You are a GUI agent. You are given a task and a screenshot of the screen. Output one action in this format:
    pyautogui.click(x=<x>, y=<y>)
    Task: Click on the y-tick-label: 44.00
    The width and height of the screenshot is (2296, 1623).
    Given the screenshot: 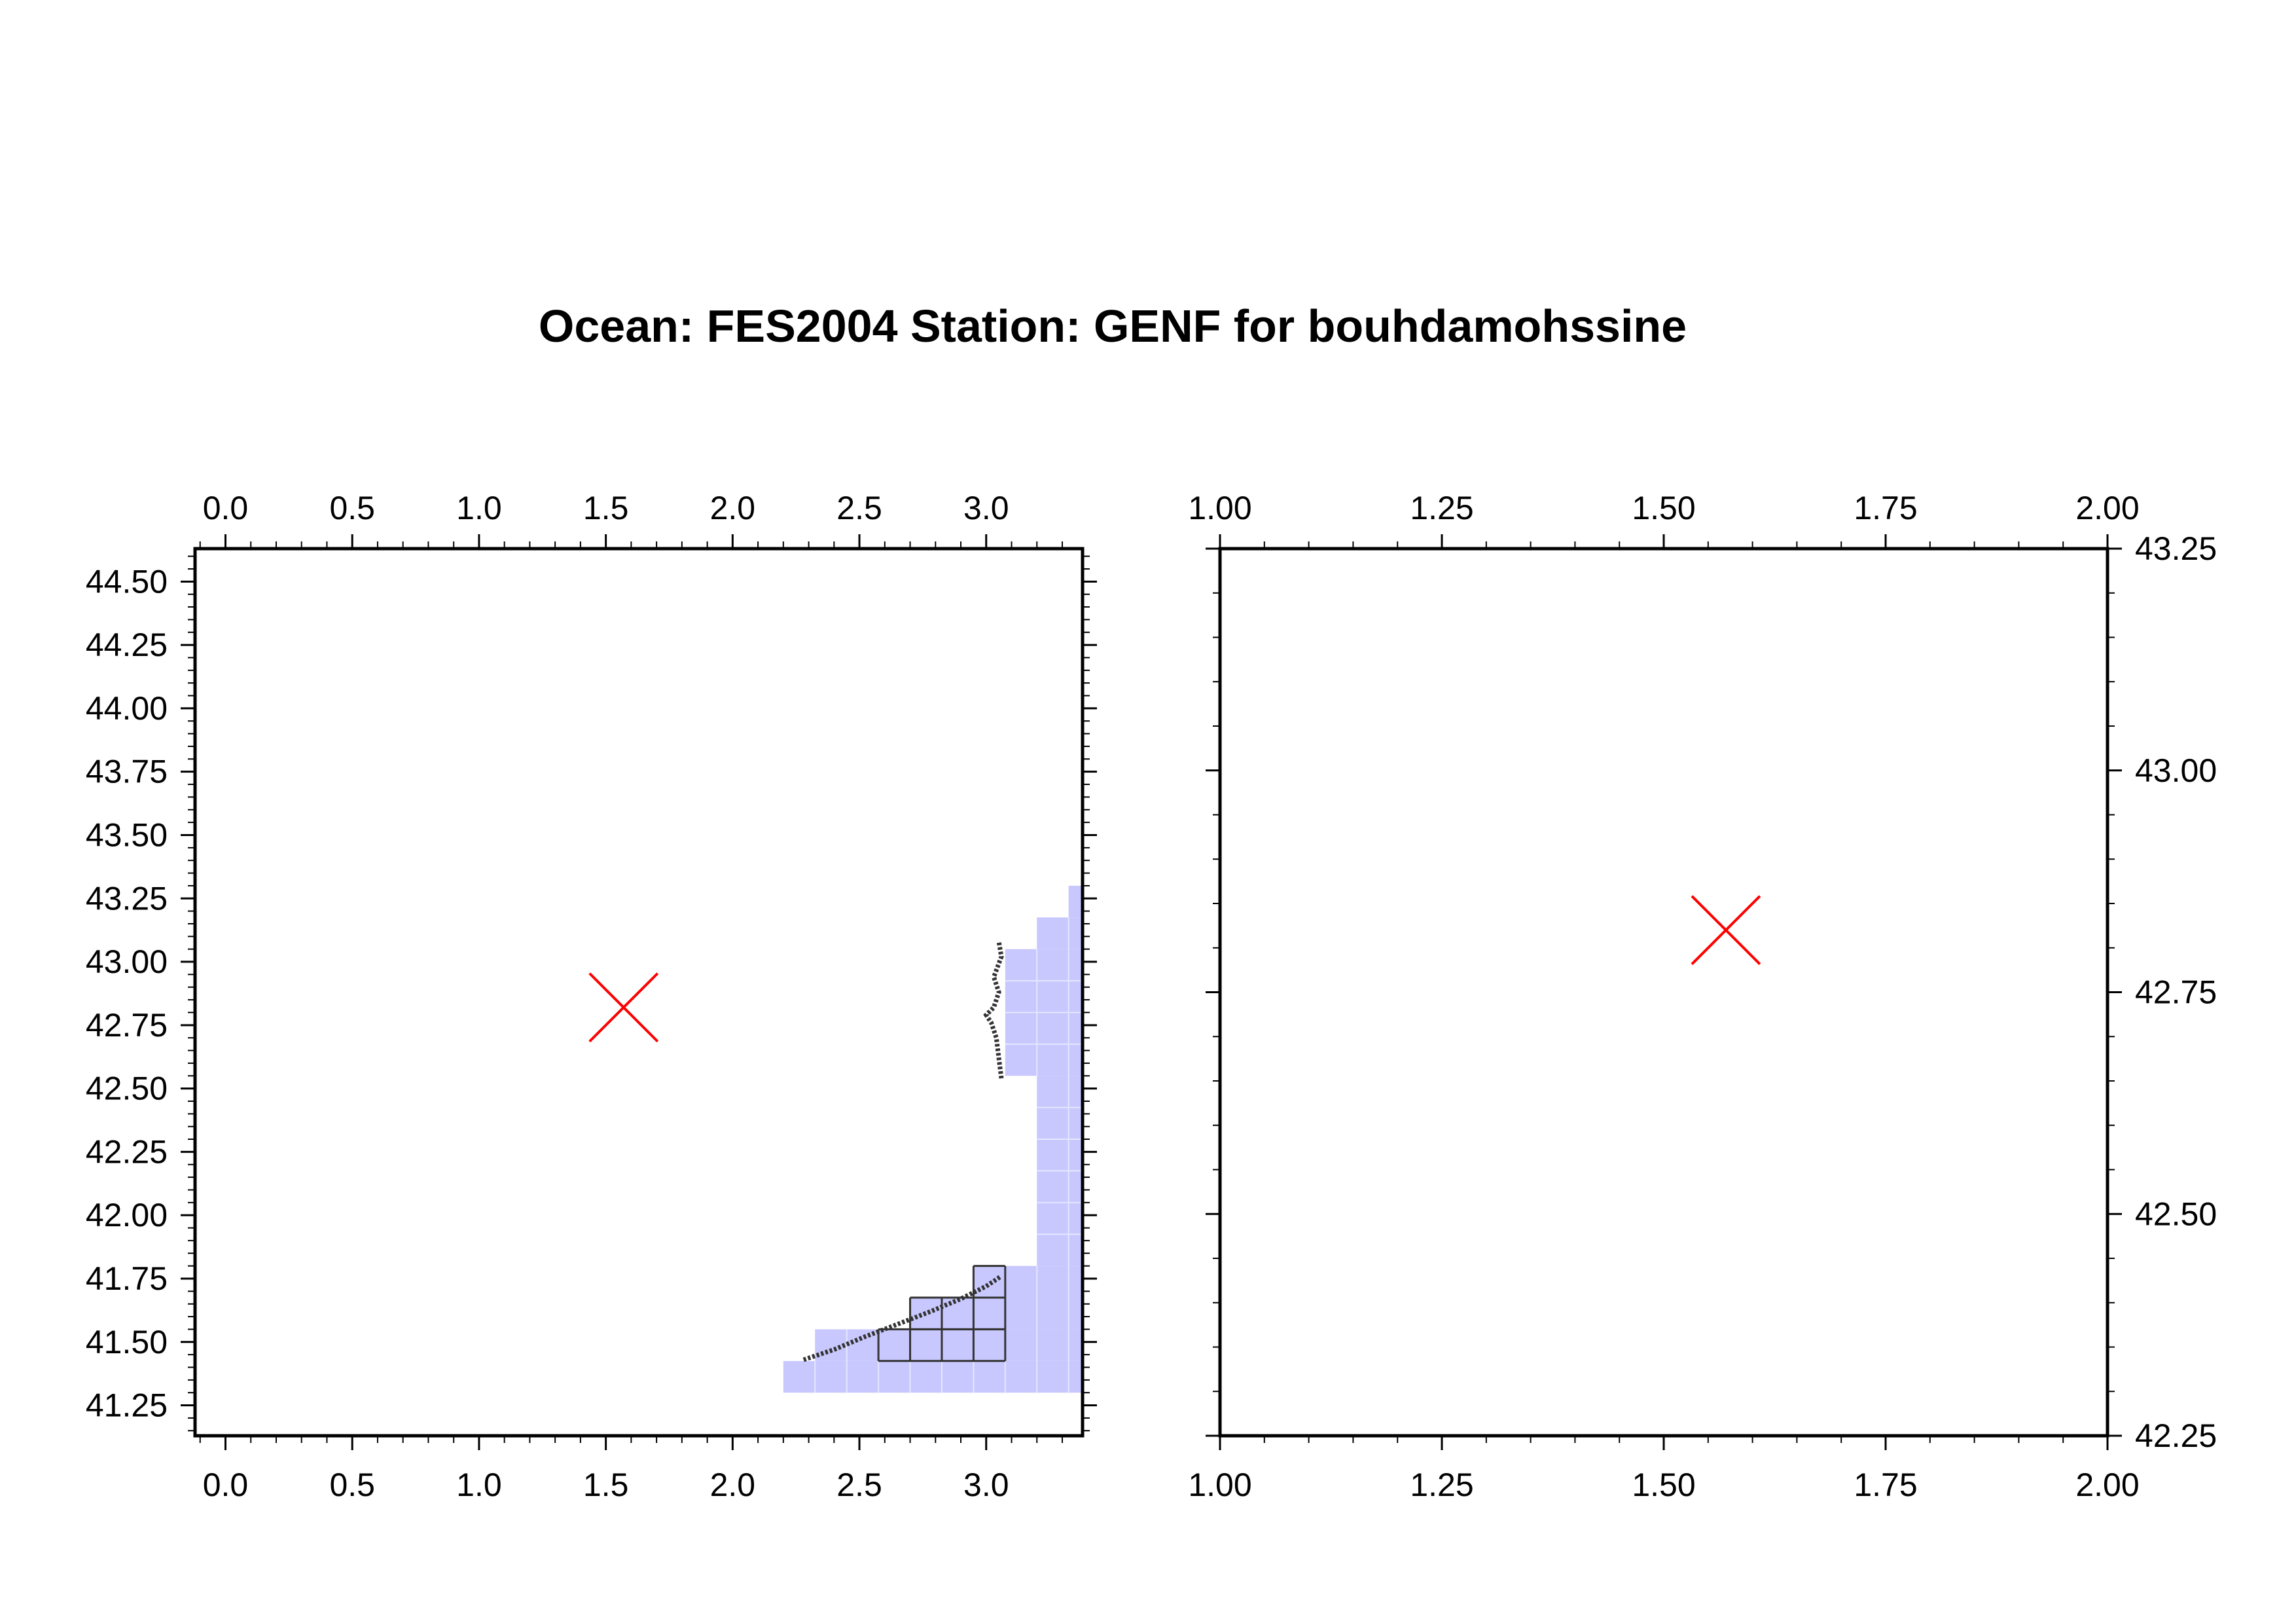 What is the action you would take?
    pyautogui.click(x=127, y=708)
    